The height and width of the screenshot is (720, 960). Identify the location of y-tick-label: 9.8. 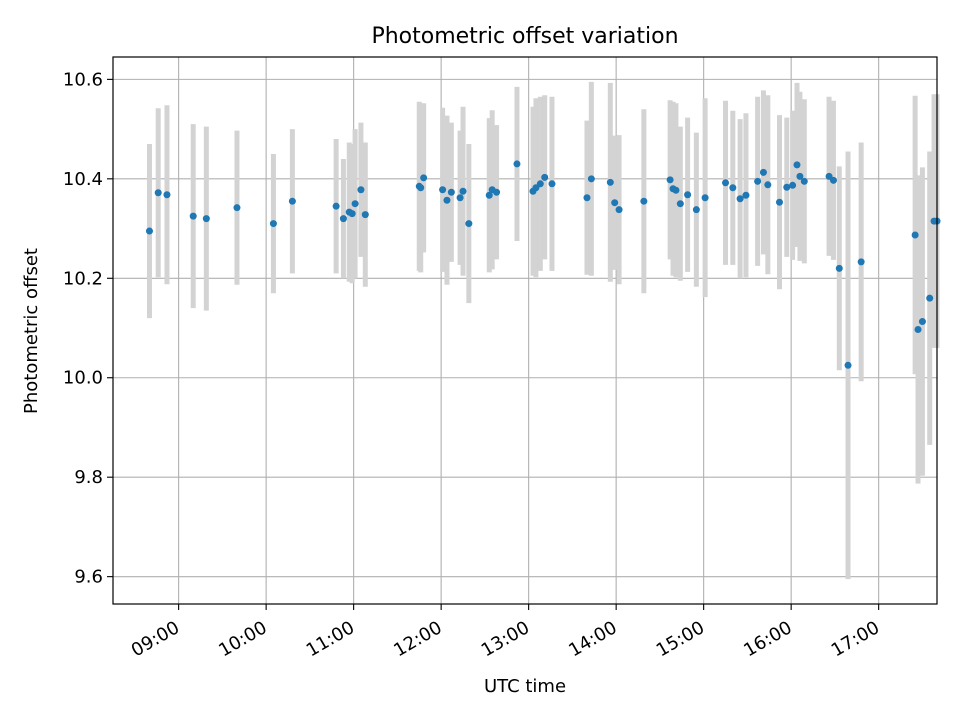
(88, 477).